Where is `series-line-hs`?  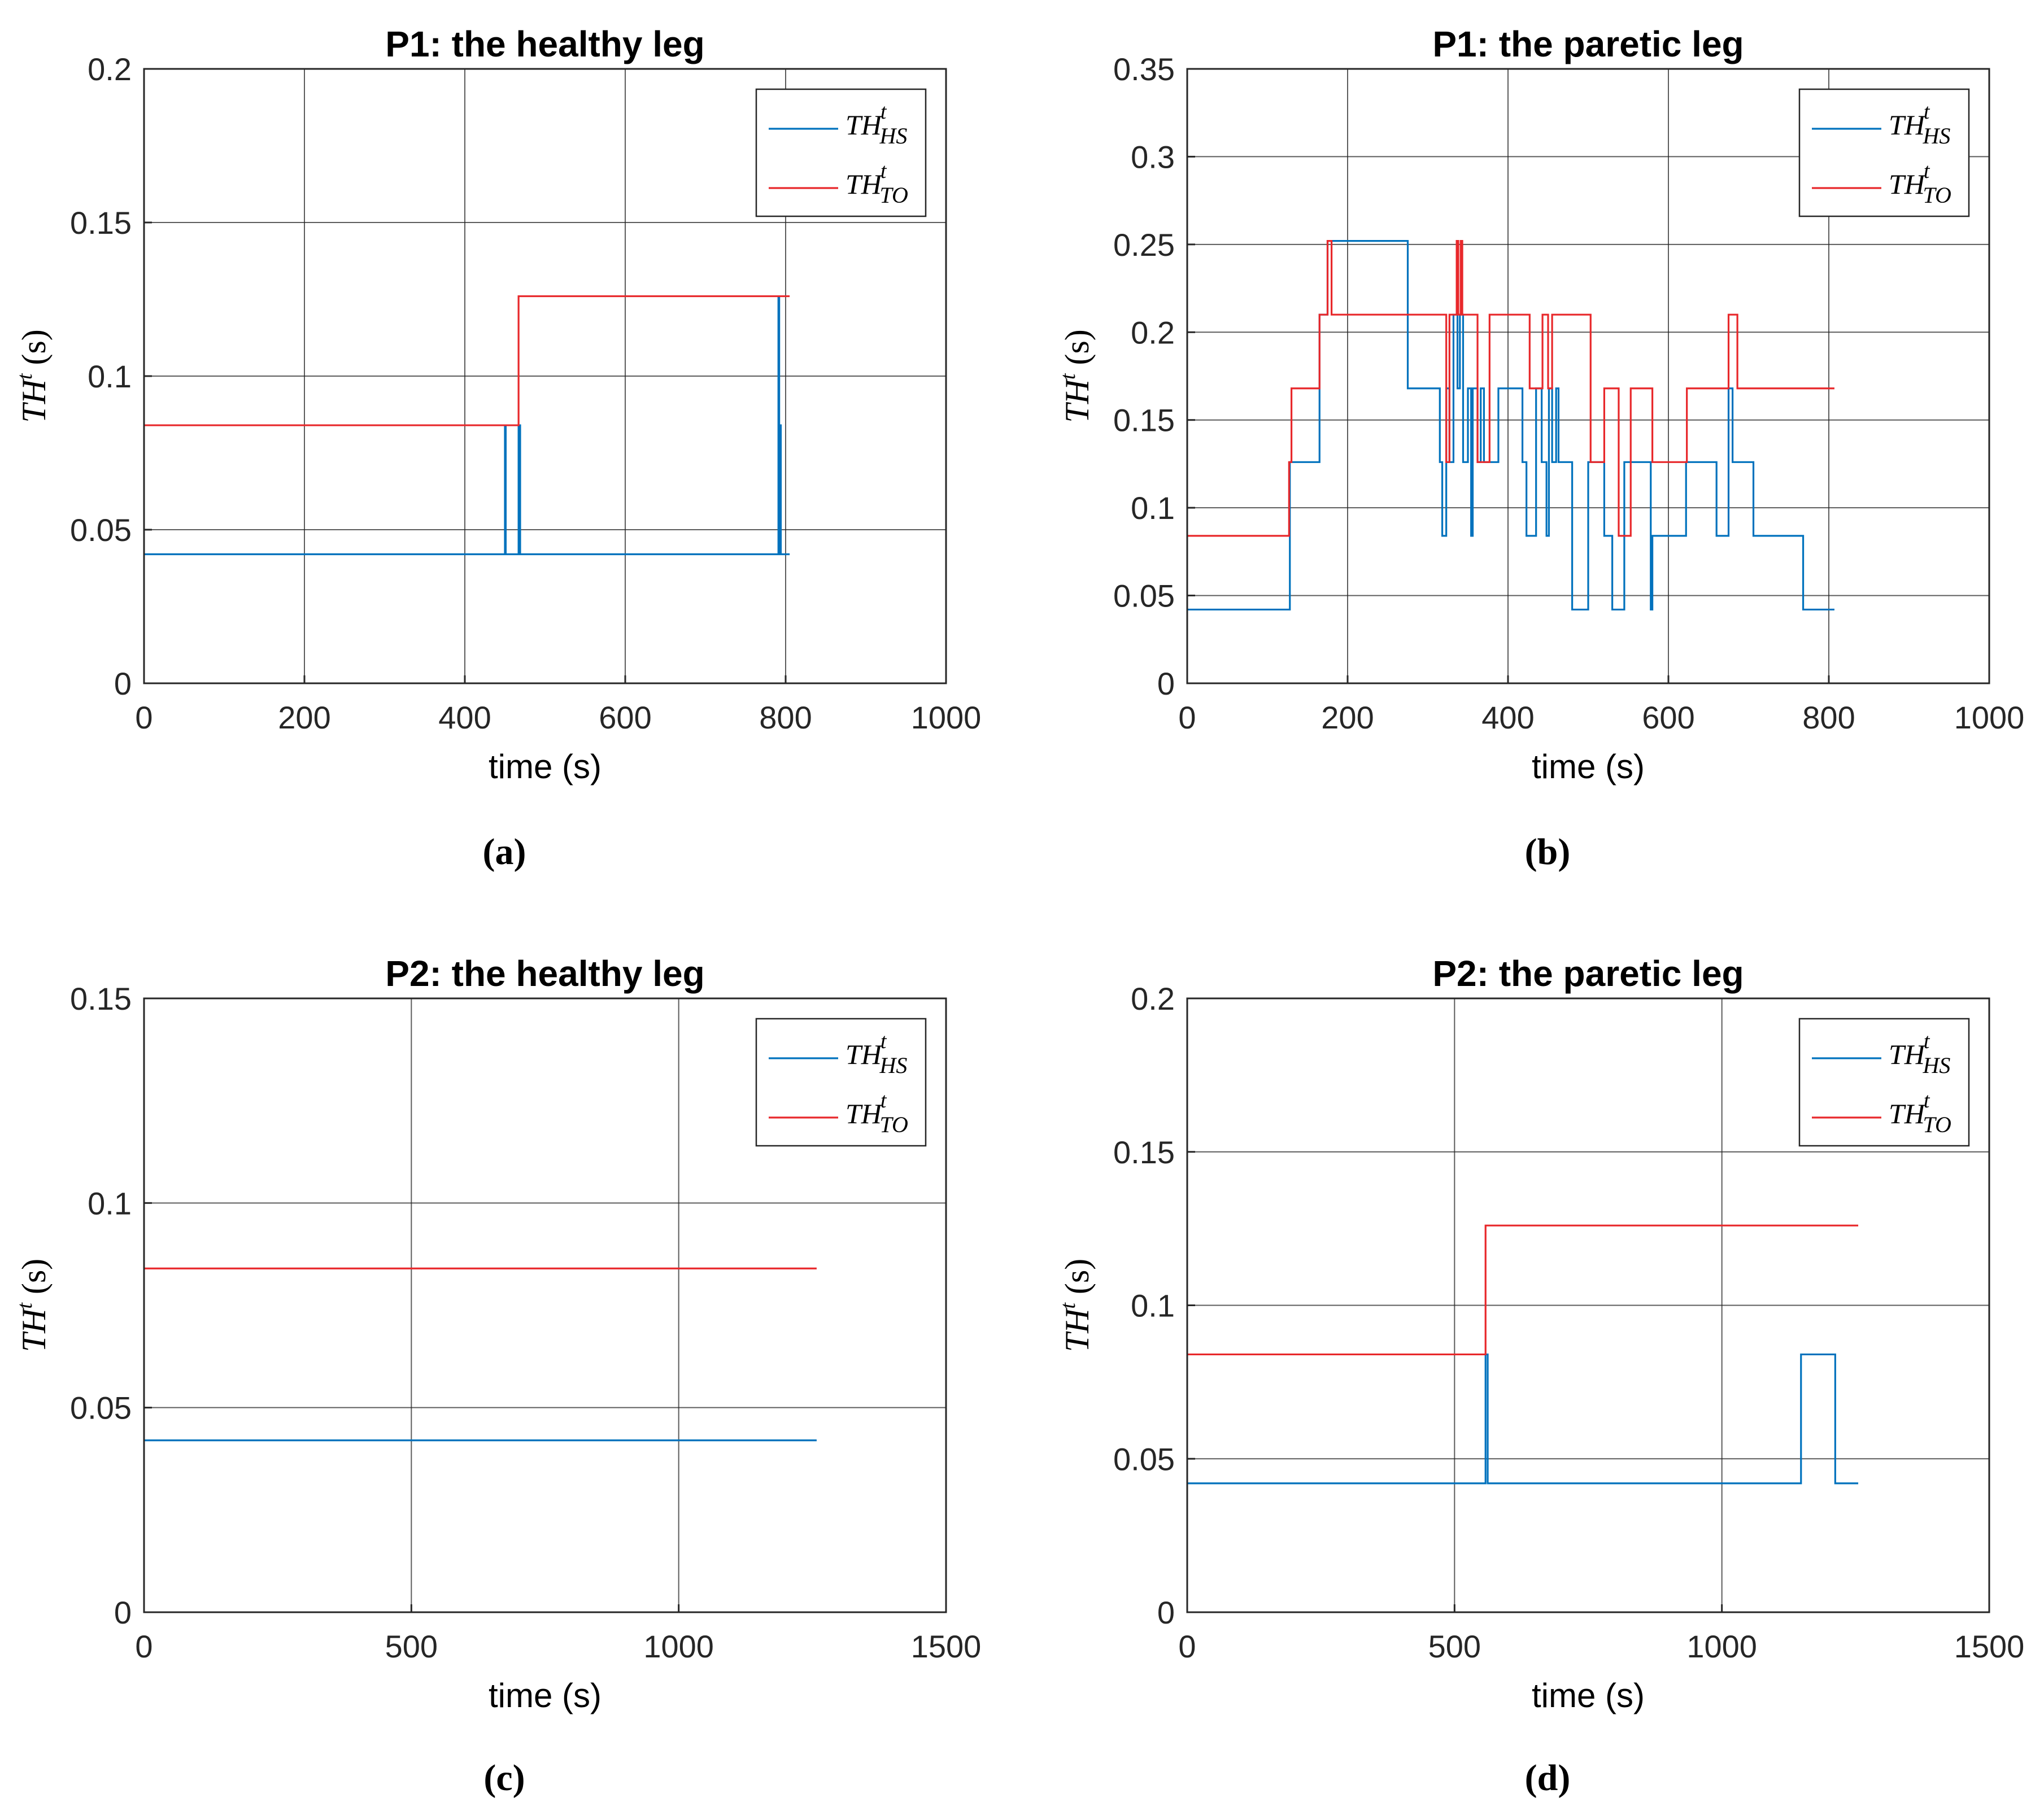
series-line-hs is located at coordinates (1523, 1419).